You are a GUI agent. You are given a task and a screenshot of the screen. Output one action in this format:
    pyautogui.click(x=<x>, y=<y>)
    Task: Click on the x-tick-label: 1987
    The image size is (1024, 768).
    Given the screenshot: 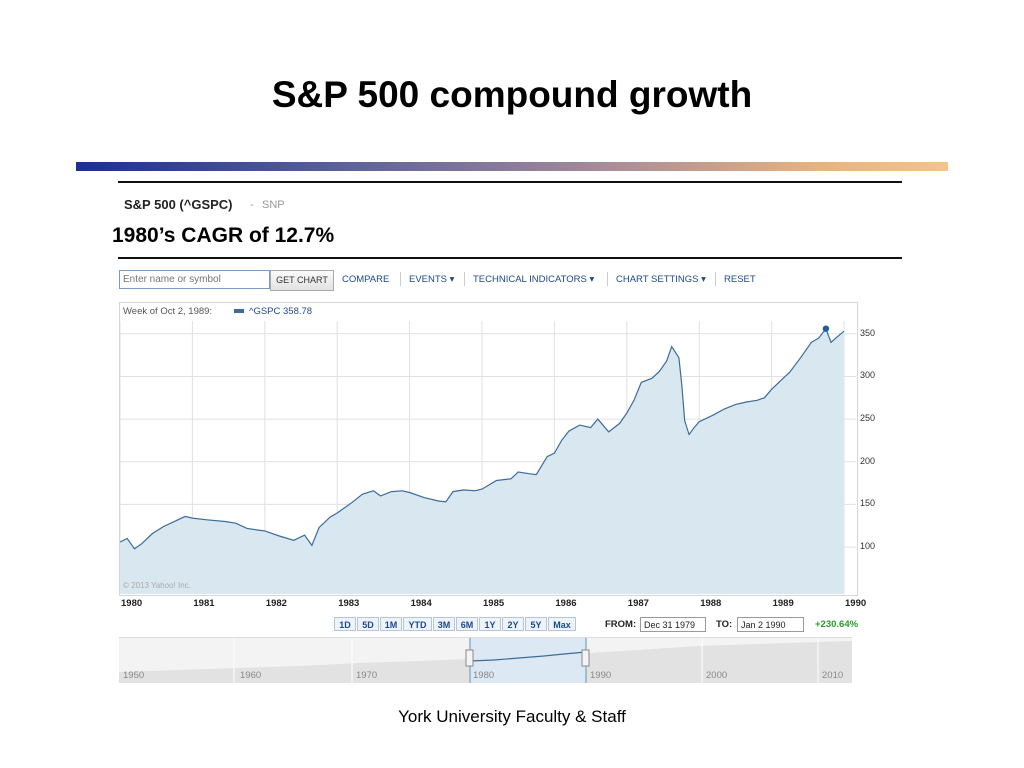 What is the action you would take?
    pyautogui.click(x=638, y=603)
    